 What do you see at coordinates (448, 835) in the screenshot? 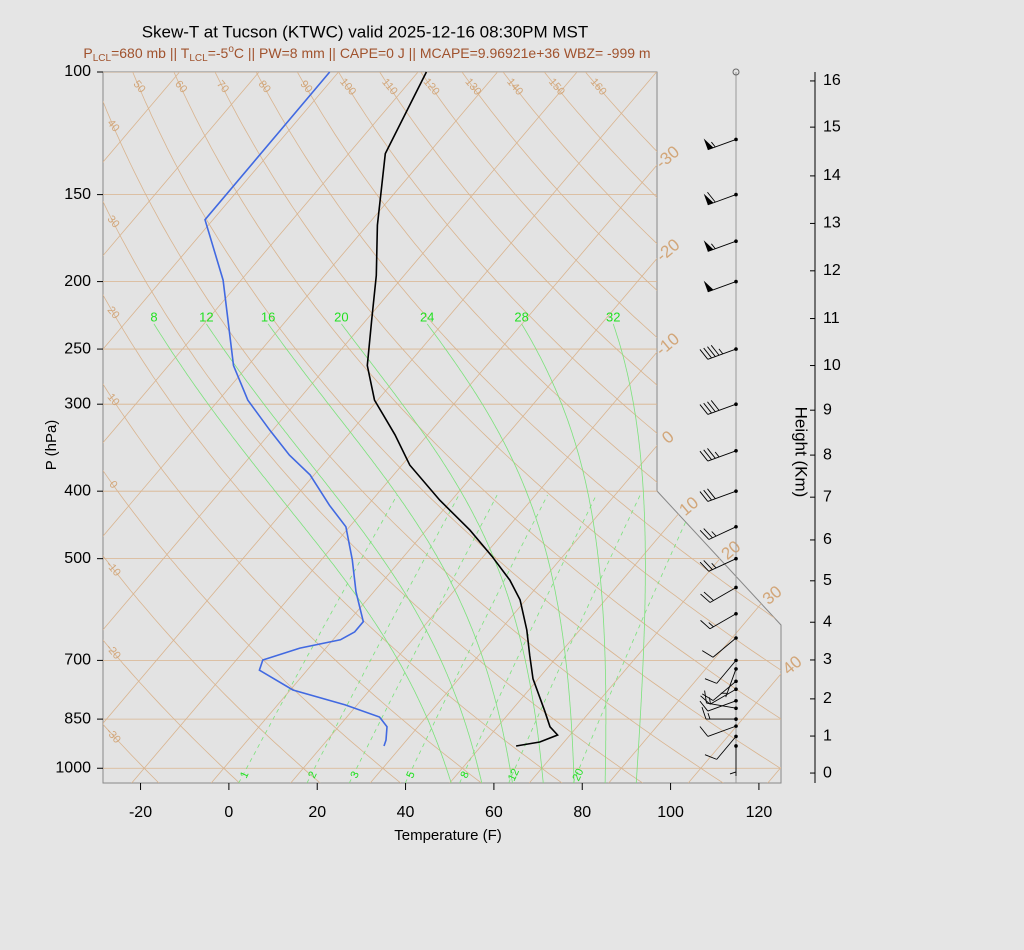
I see `x-axis-label: Temperature (F)` at bounding box center [448, 835].